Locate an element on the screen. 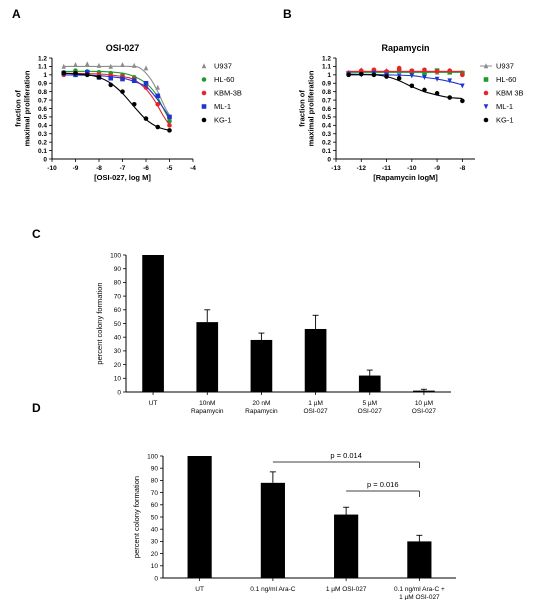 The width and height of the screenshot is (549, 600). y-tick-label: 40 is located at coordinates (155, 530).